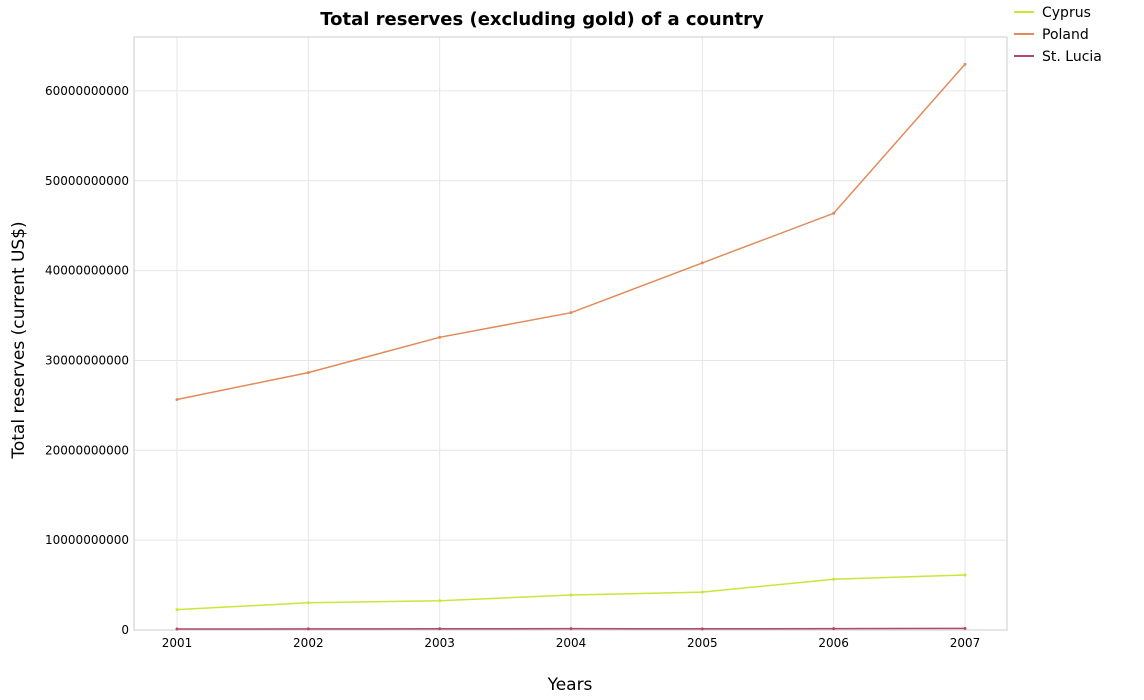 This screenshot has width=1144, height=700. Describe the element at coordinates (439, 643) in the screenshot. I see `x-tick-label: 2003` at that location.